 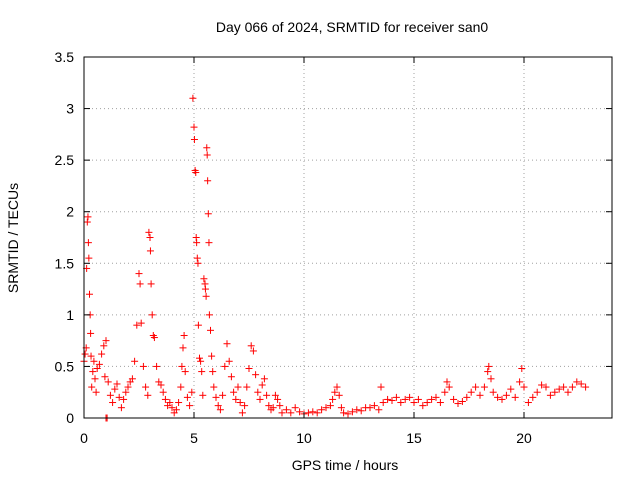 I want to click on y-tick-label: 0, so click(x=70, y=418).